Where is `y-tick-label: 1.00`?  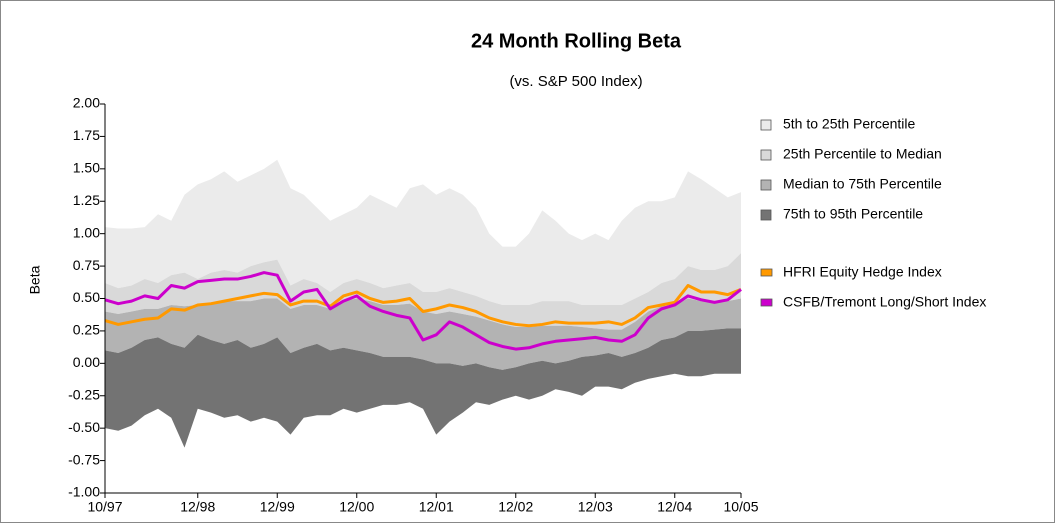 y-tick-label: 1.00 is located at coordinates (86, 232).